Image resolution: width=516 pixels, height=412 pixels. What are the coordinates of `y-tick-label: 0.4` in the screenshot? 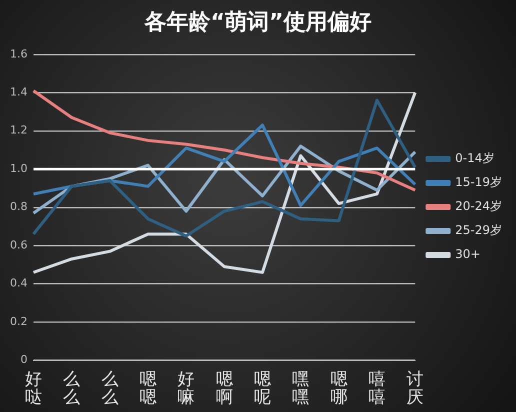 It's located at (19, 283).